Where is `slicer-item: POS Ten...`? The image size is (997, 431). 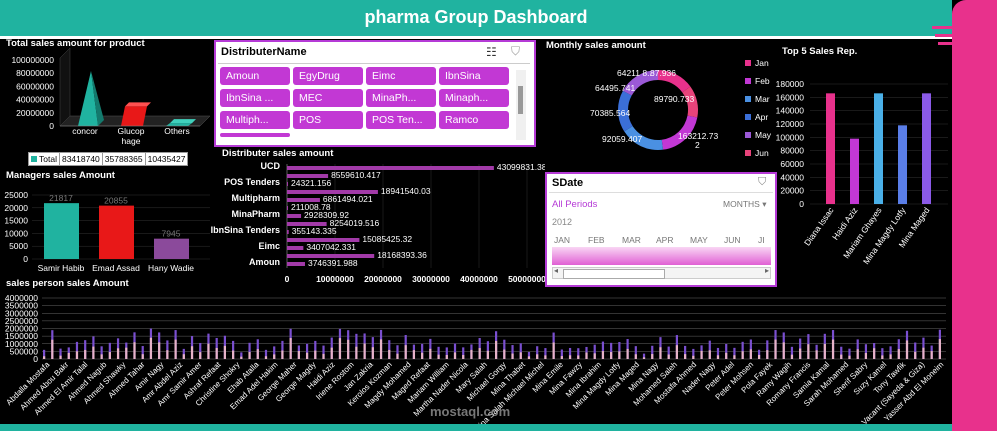 slicer-item: POS Ten... is located at coordinates (401, 120).